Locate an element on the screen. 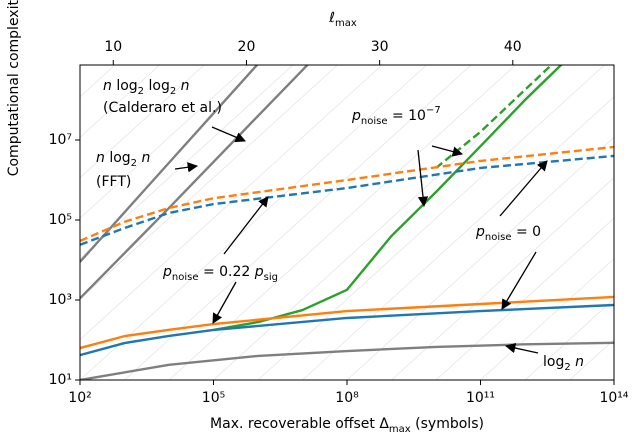  y-axis-label: Computational complexity is located at coordinates (14, 88).